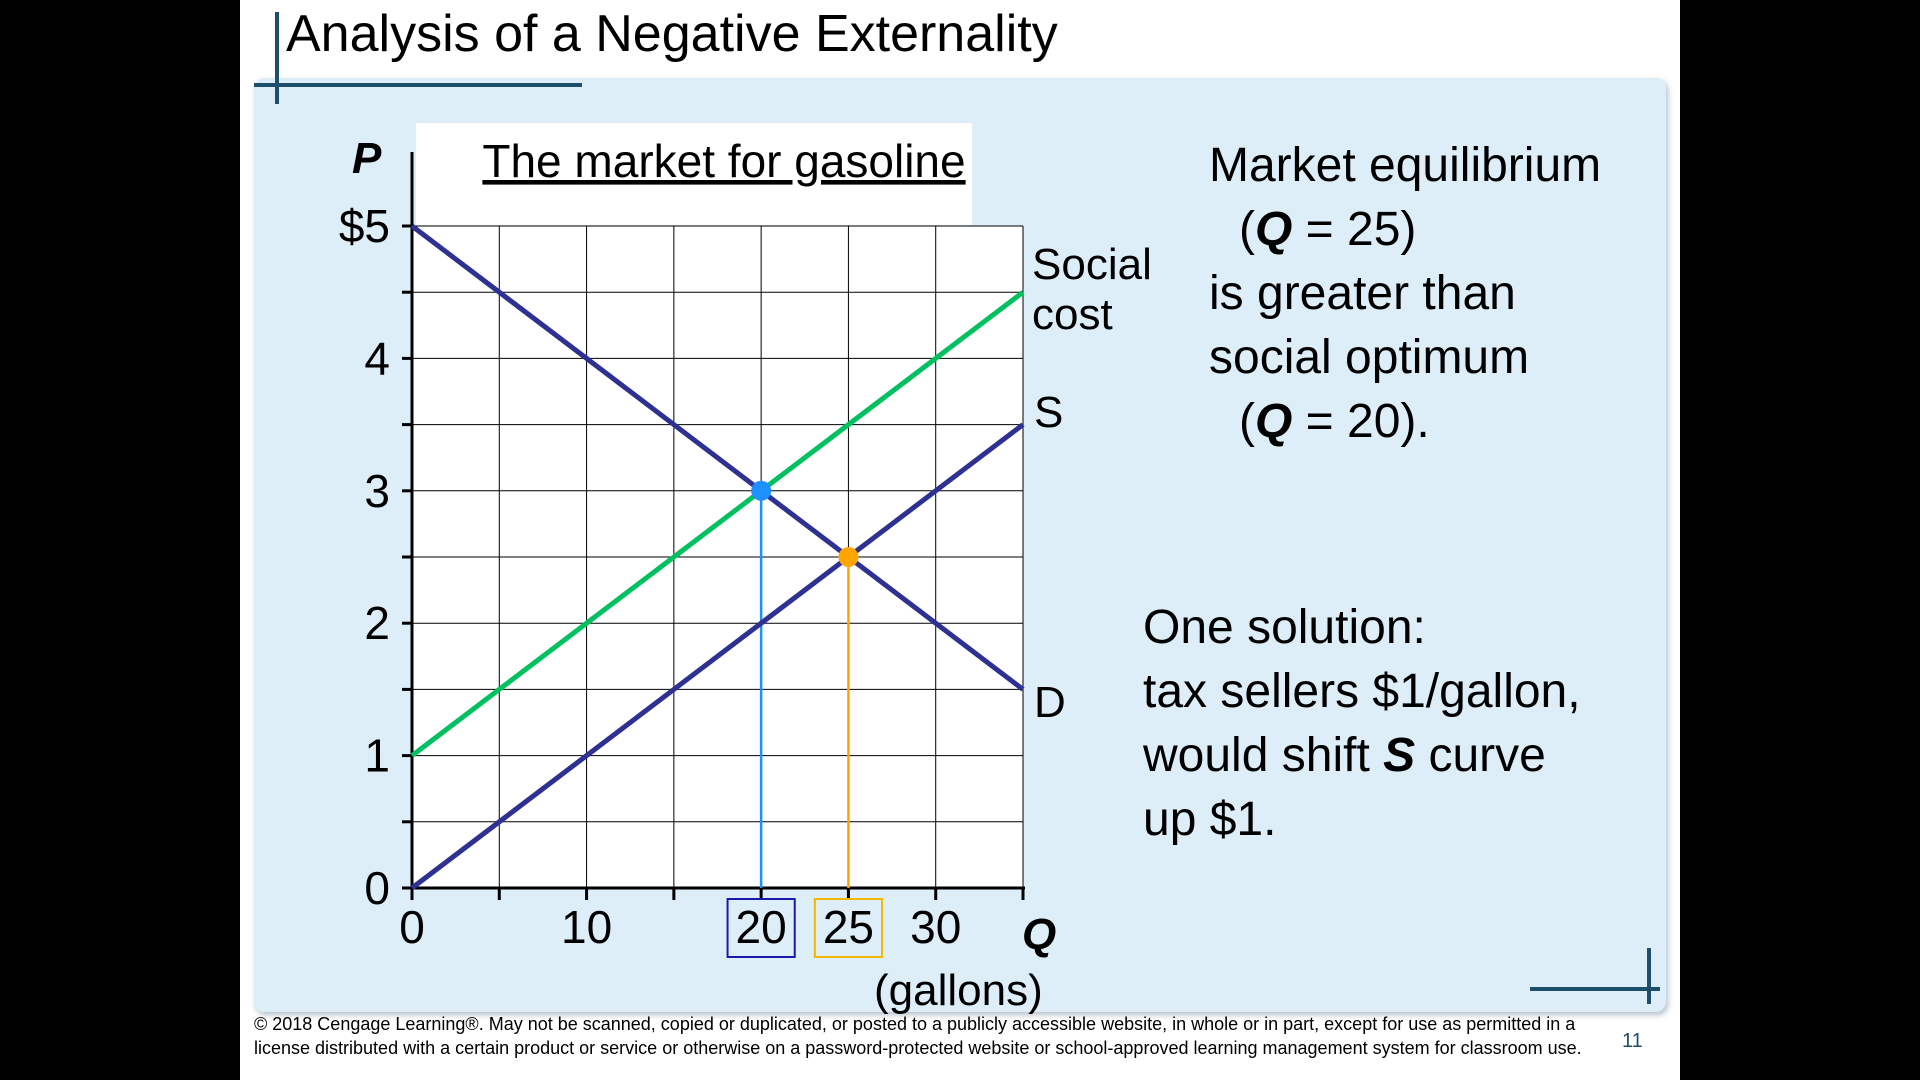  What do you see at coordinates (1284, 627) in the screenshot?
I see `text2-line1: One solution:` at bounding box center [1284, 627].